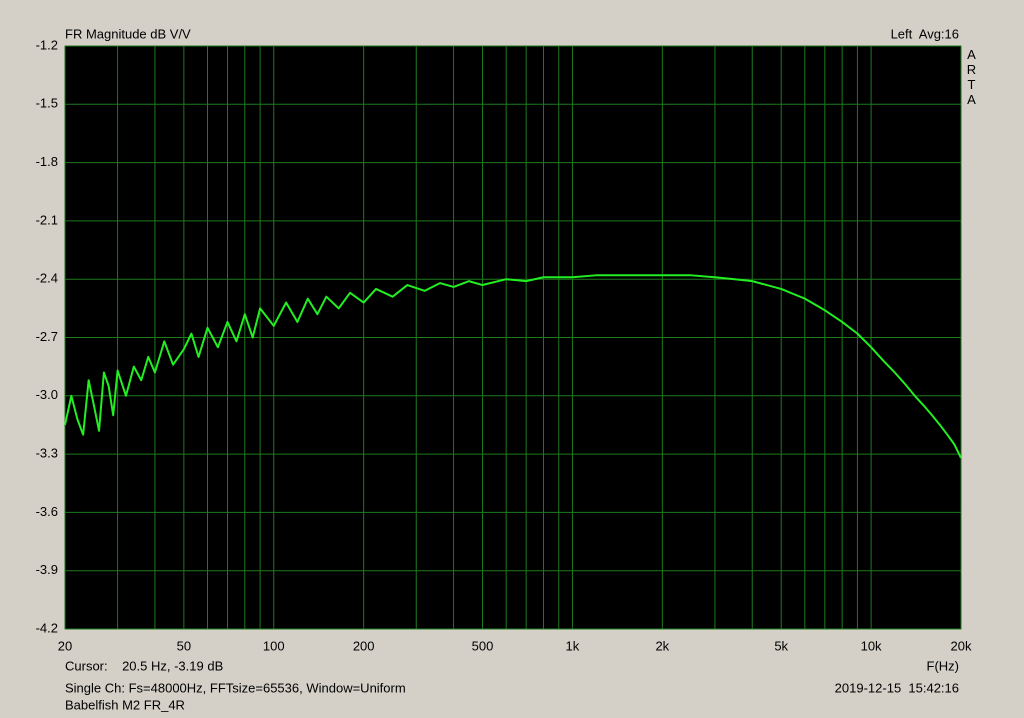  I want to click on x-tick-label: 5k, so click(781, 645).